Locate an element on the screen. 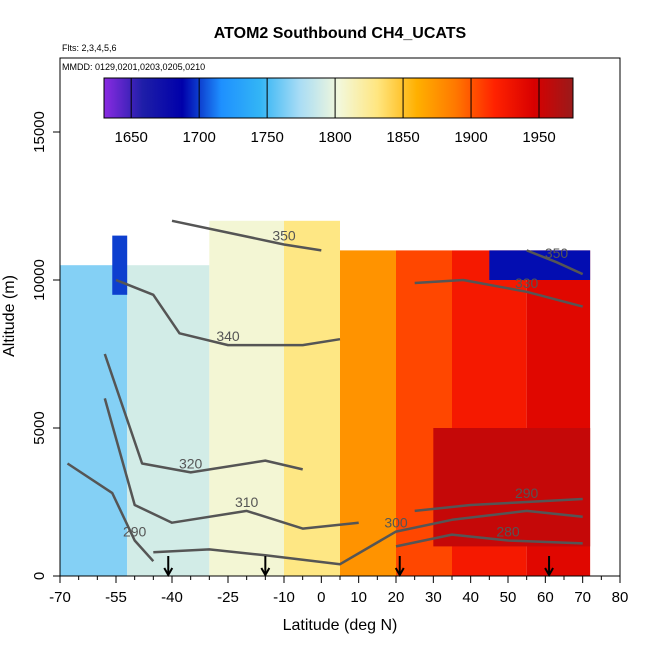 The image size is (650, 655). dates-annotation: MMDD: 0129,0201,0203,0205,0210 is located at coordinates (133, 67).